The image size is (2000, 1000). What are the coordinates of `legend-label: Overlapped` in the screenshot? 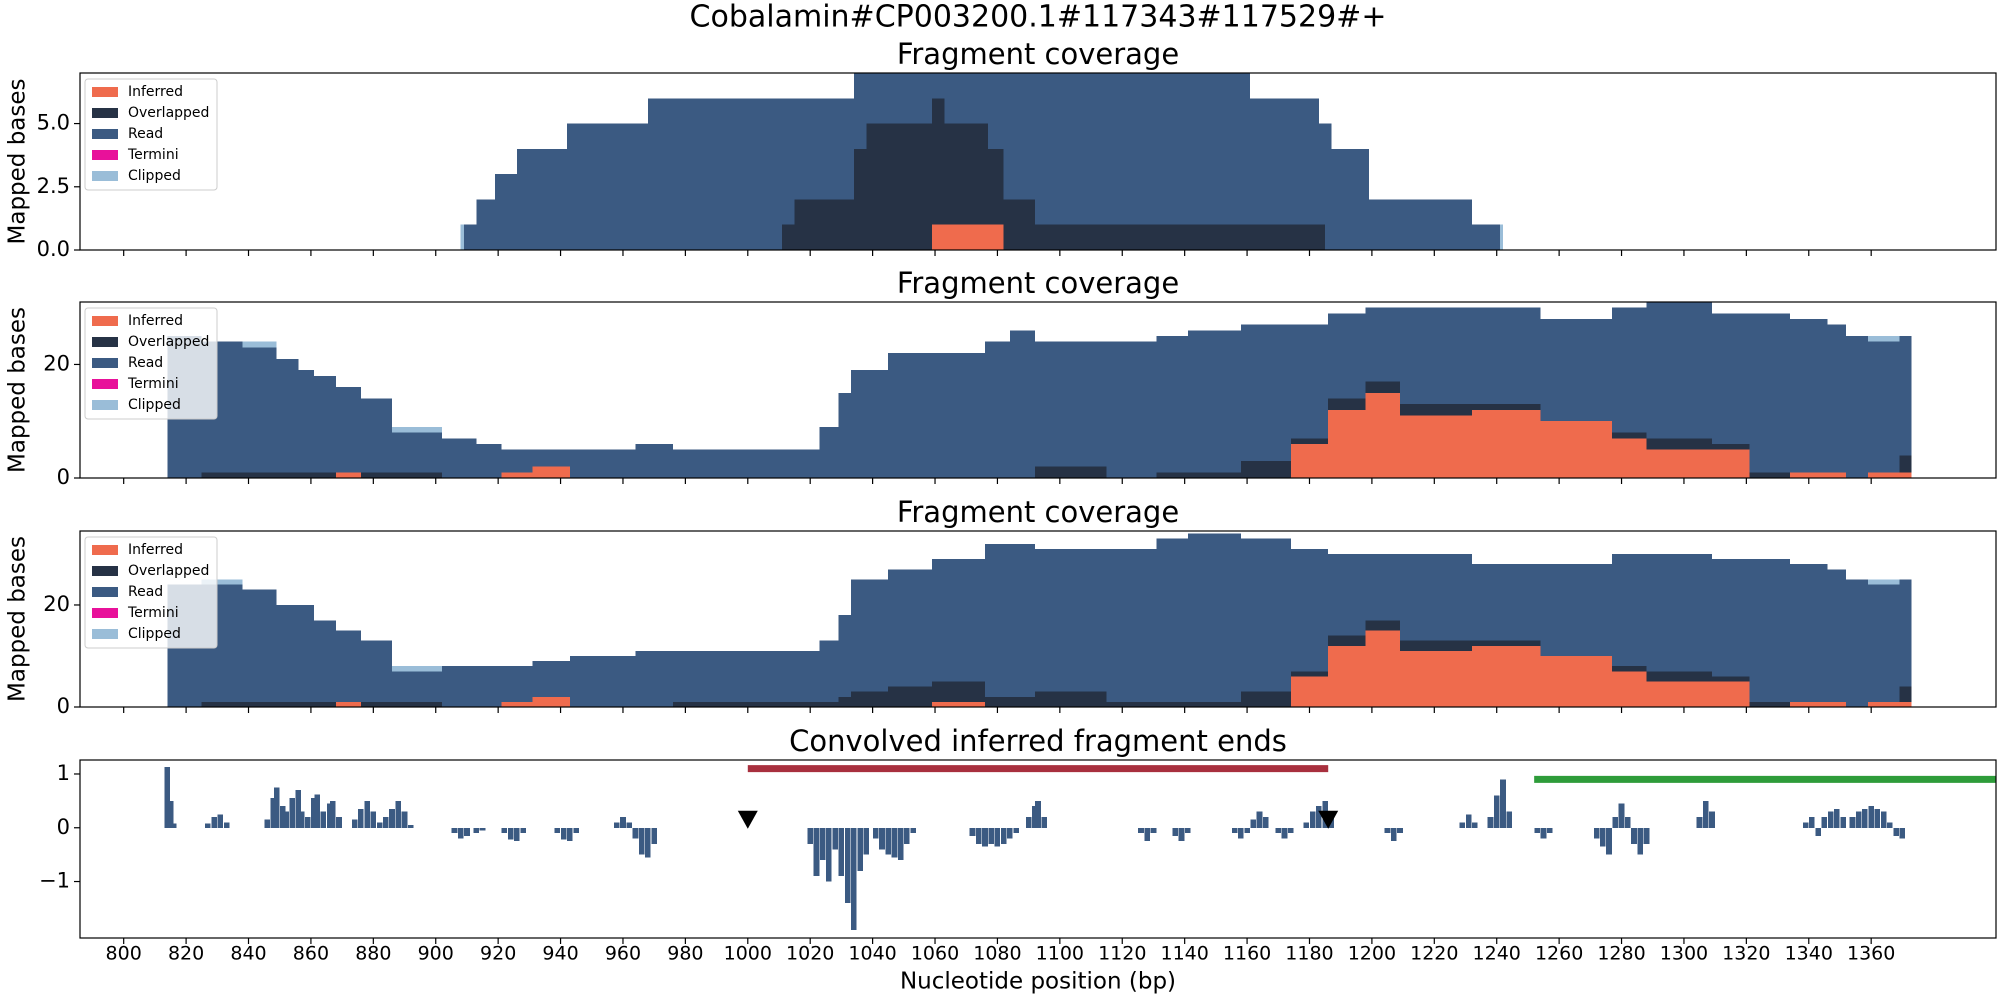 It's located at (168, 342).